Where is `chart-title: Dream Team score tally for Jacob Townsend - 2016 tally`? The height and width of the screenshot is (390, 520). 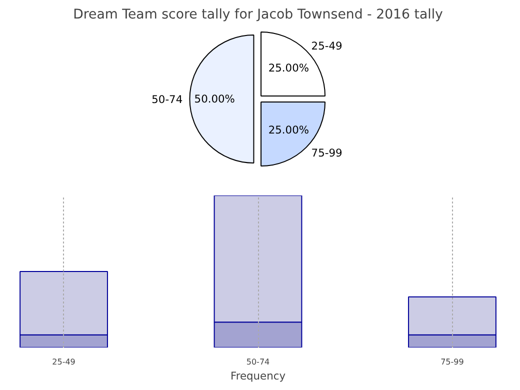 chart-title: Dream Team score tally for Jacob Townsend - 2016 tally is located at coordinates (258, 15).